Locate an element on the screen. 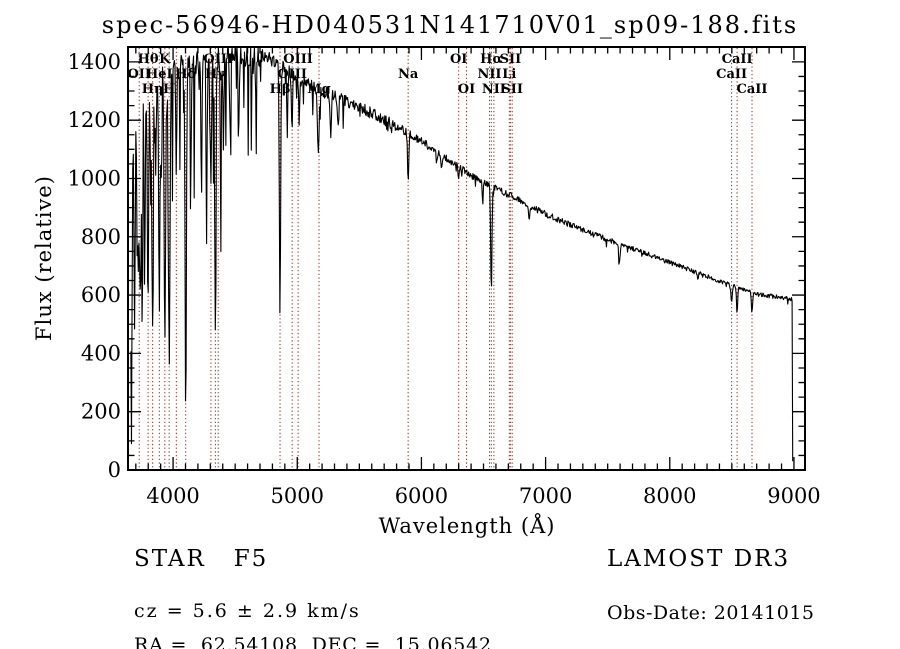 The image size is (900, 649). spectral-line-label: K is located at coordinates (165, 59).